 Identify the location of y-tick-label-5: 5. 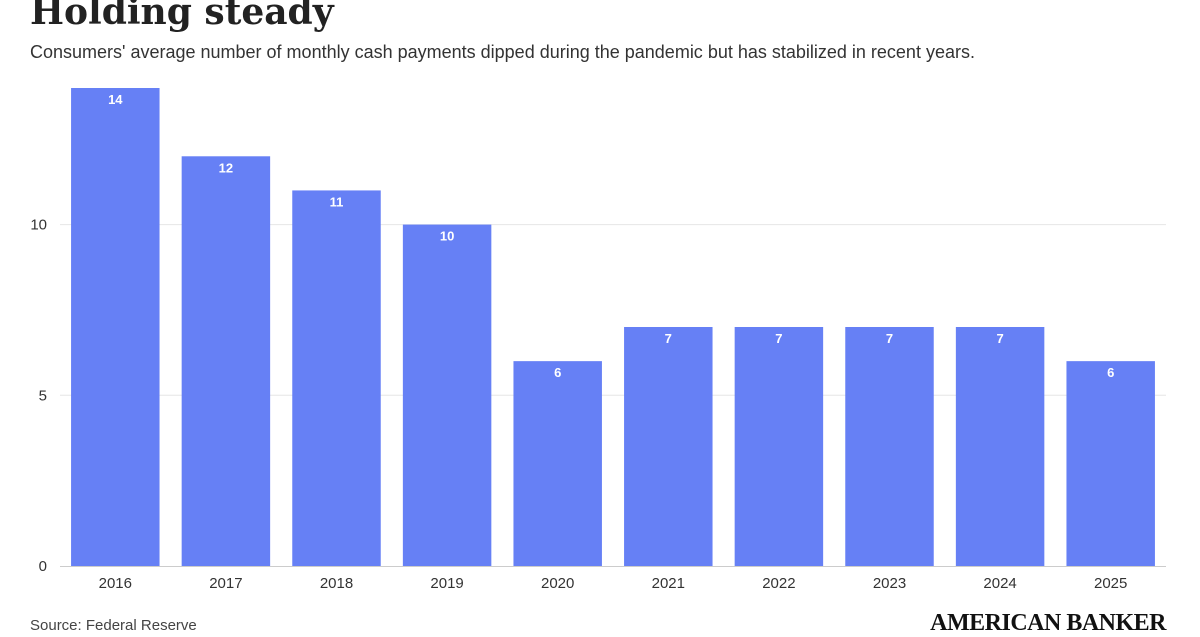
(43, 395).